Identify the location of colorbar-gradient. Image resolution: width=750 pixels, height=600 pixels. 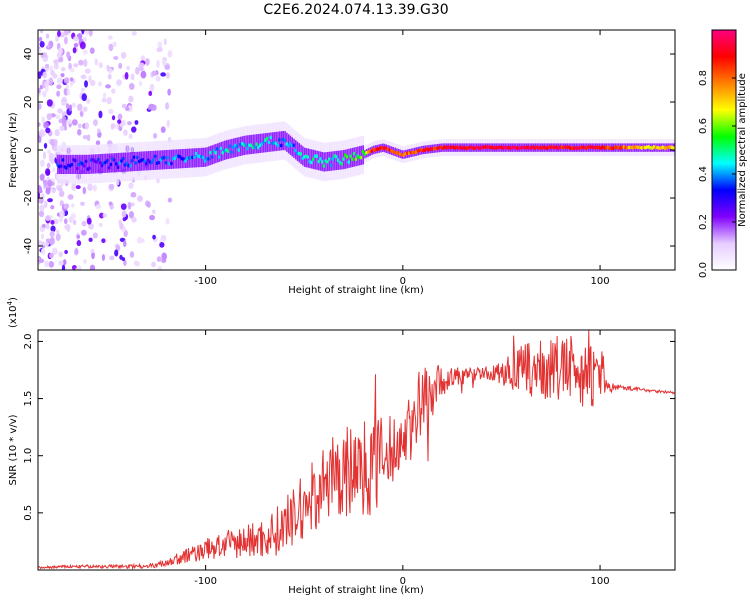
(724, 150).